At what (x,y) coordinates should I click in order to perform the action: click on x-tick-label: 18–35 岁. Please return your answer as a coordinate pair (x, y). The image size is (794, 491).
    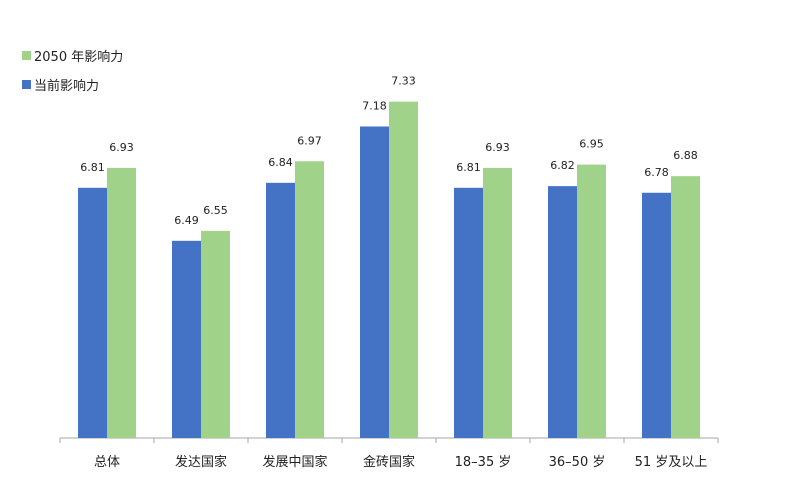
    Looking at the image, I should click on (483, 462).